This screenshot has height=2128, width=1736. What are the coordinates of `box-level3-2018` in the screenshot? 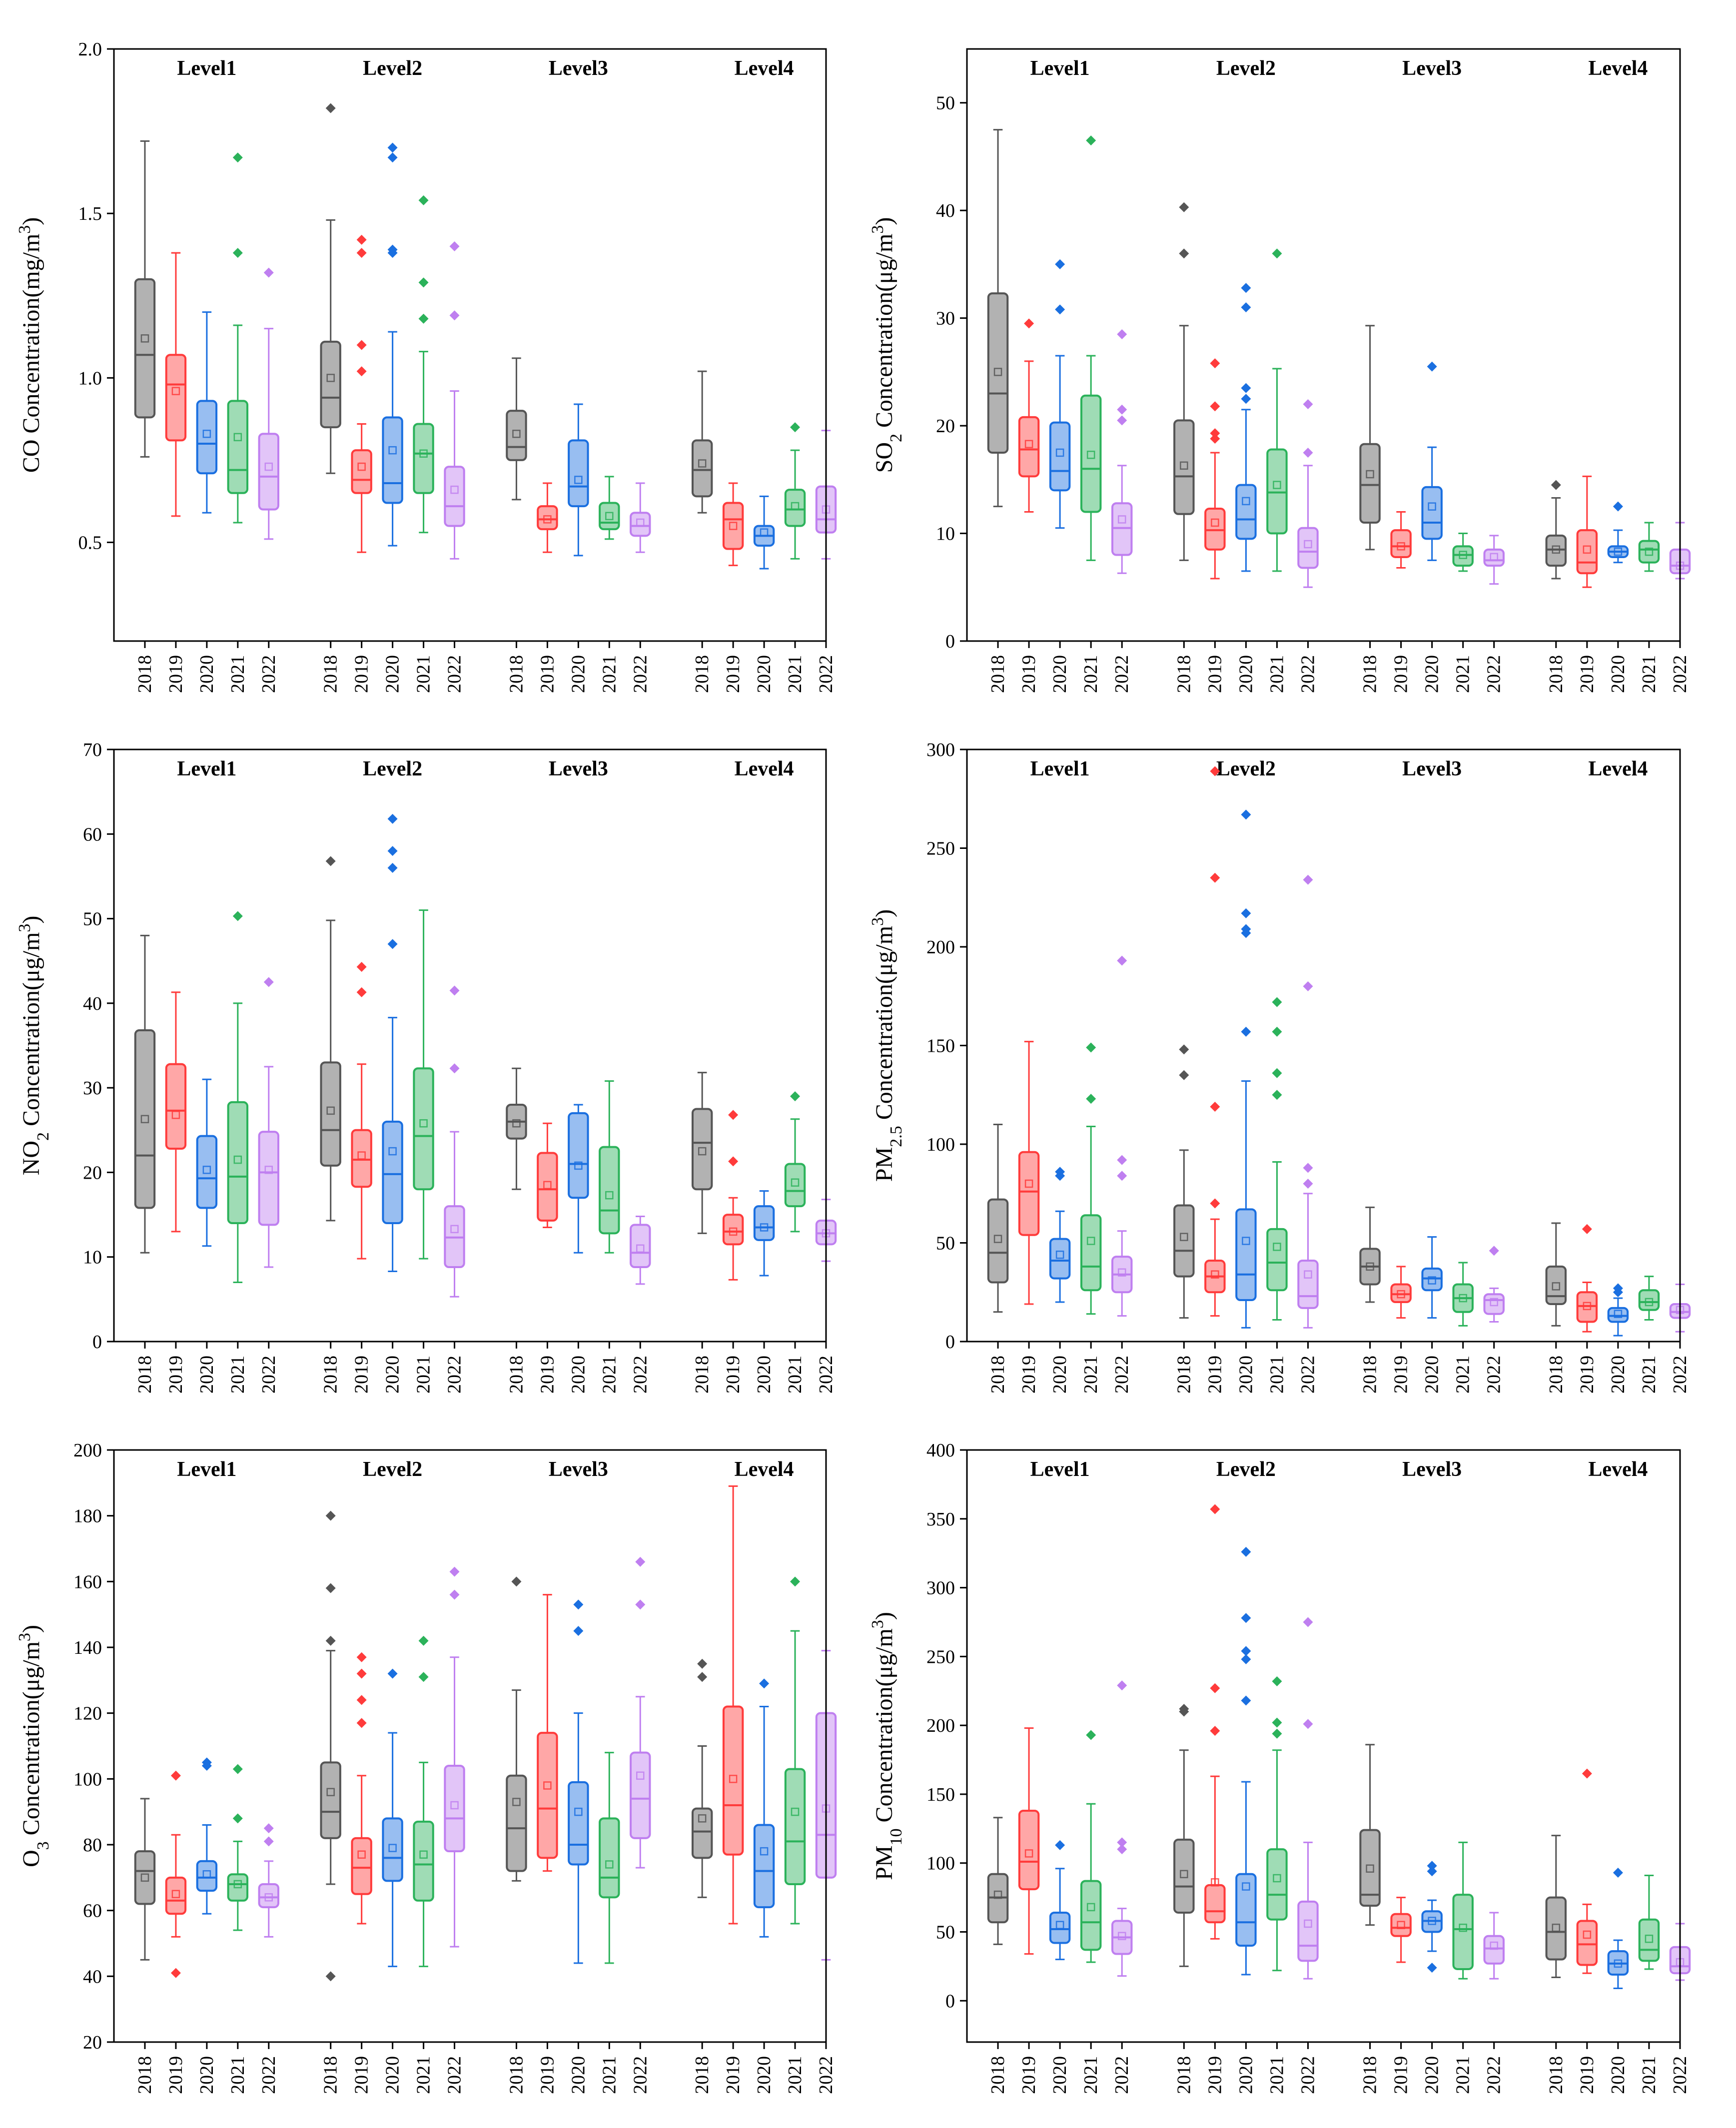 It's located at (516, 1128).